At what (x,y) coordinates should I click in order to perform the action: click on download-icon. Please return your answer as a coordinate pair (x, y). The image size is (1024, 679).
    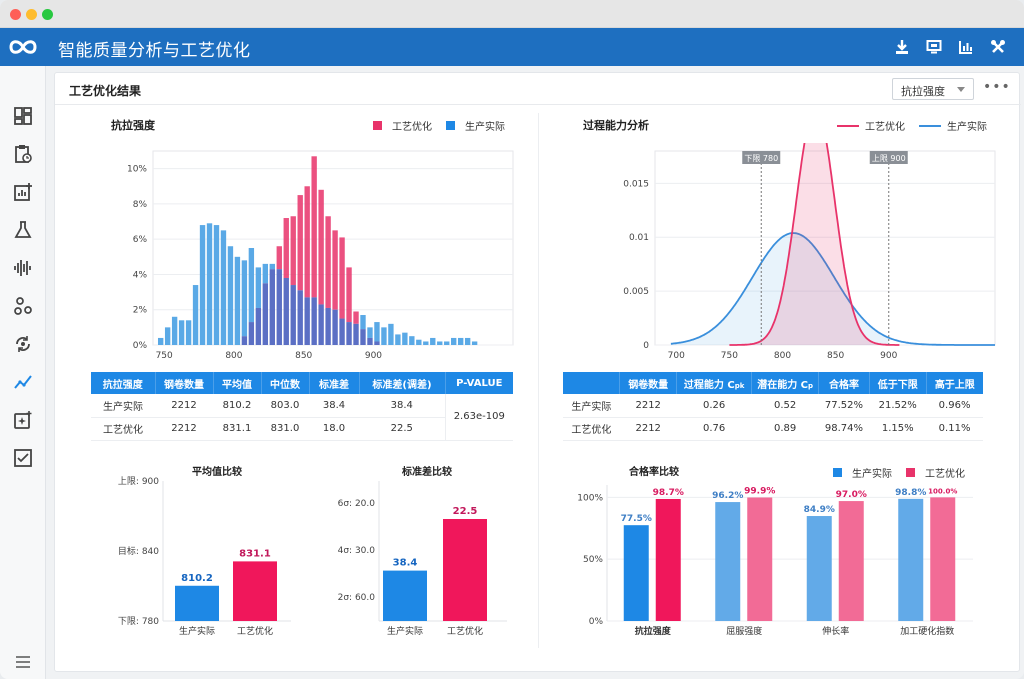
    Looking at the image, I should click on (902, 47).